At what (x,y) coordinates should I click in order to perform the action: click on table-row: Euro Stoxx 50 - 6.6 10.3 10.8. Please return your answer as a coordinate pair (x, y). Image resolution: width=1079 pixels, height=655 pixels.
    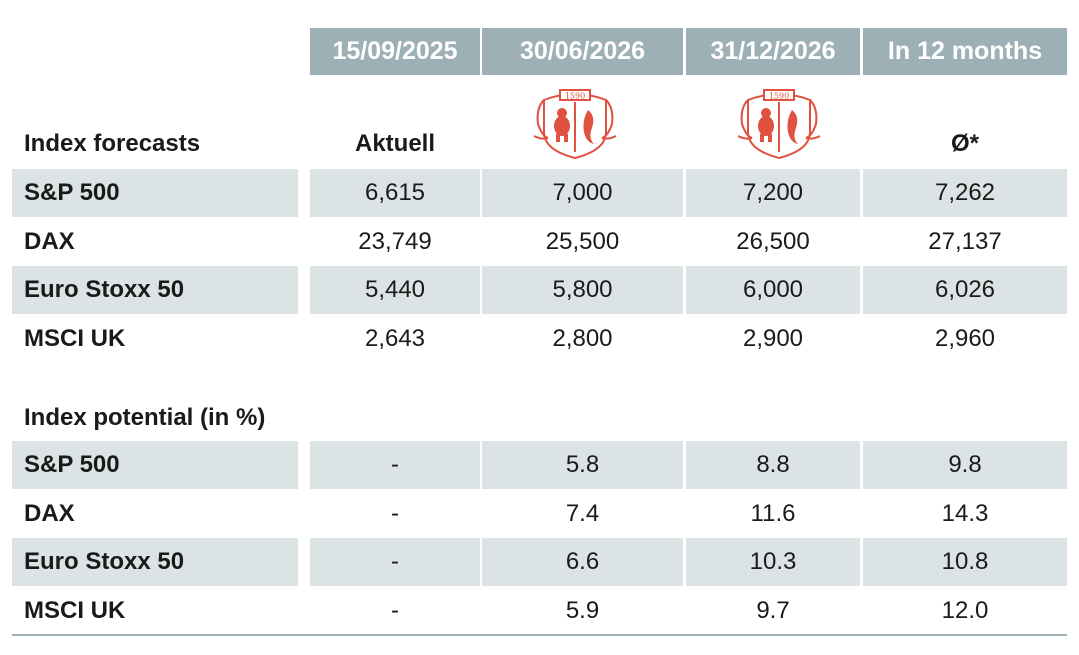
    Looking at the image, I should click on (539, 562).